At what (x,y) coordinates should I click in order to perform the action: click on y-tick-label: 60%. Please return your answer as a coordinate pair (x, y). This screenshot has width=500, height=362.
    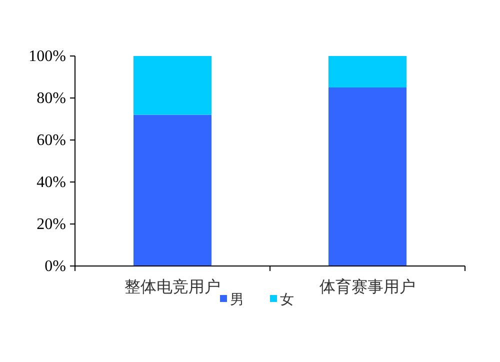
    Looking at the image, I should click on (51, 140).